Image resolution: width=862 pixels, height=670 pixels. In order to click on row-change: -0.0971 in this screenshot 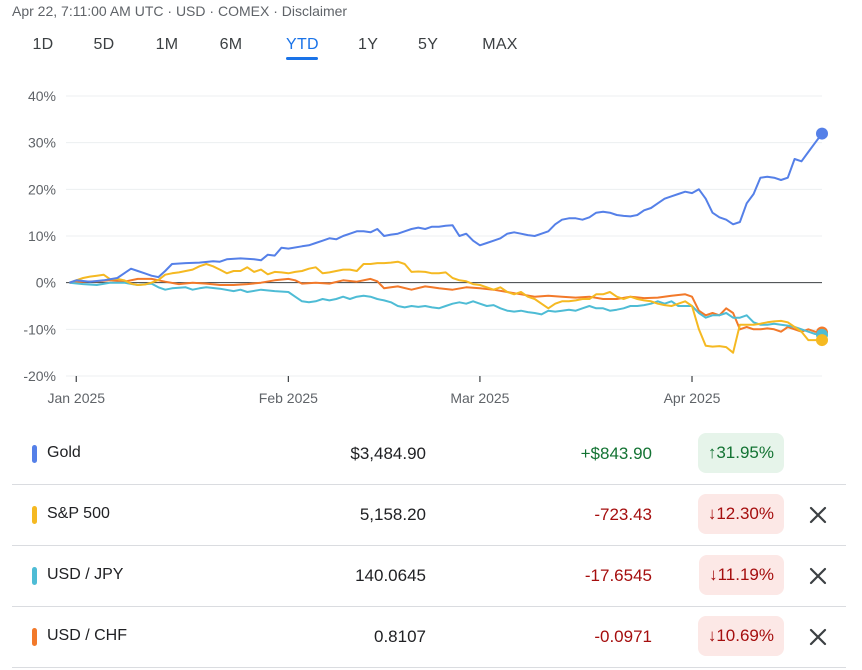, I will do `click(623, 636)`.